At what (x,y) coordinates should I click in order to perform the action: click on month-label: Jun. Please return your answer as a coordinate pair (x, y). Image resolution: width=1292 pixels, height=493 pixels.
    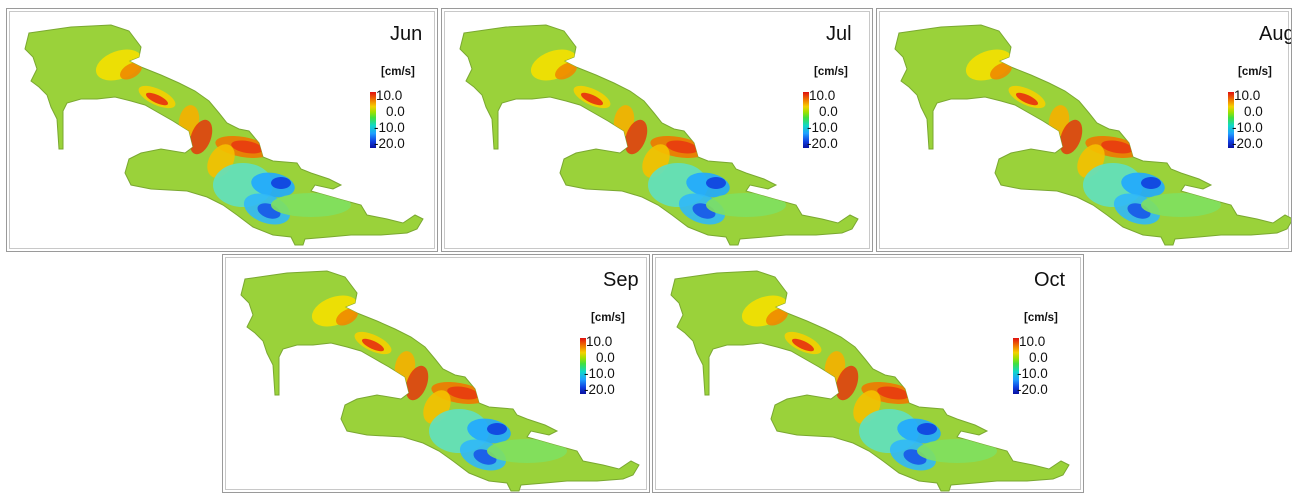
    Looking at the image, I should click on (406, 34).